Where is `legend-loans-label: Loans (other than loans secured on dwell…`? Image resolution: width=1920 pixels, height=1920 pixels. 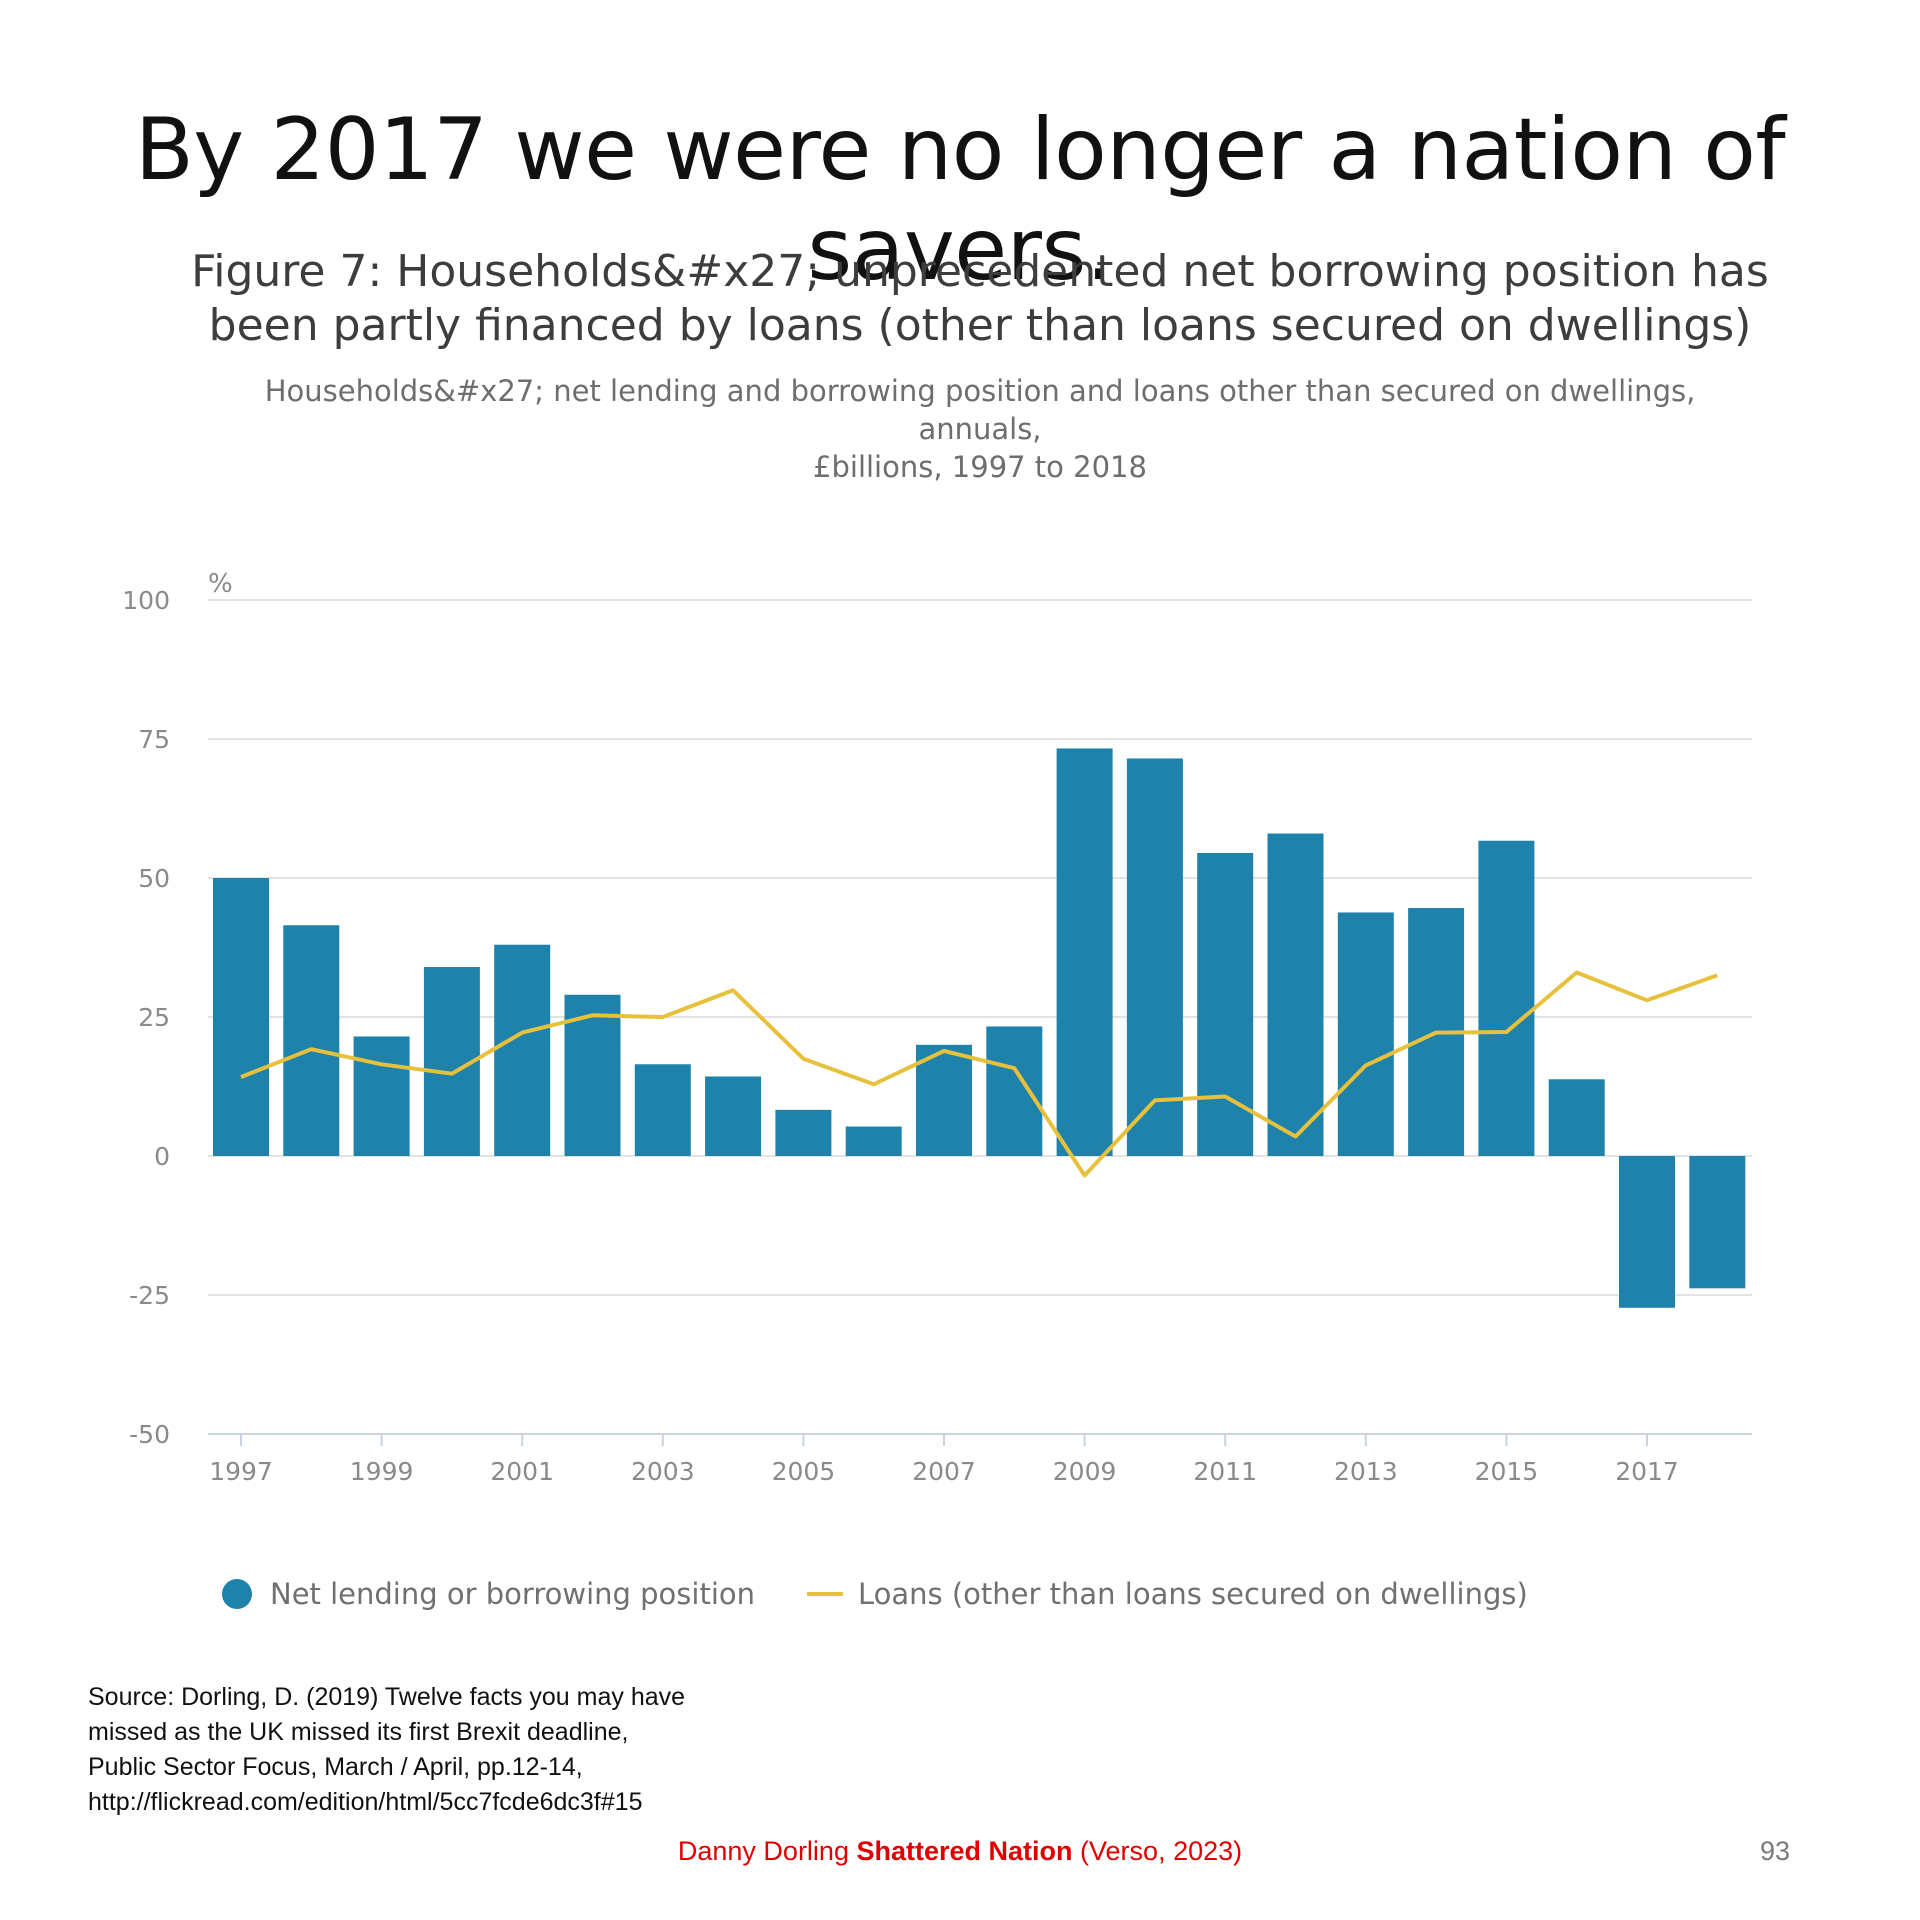
legend-loans-label: Loans (other than loans secured on dwell… is located at coordinates (1193, 1594).